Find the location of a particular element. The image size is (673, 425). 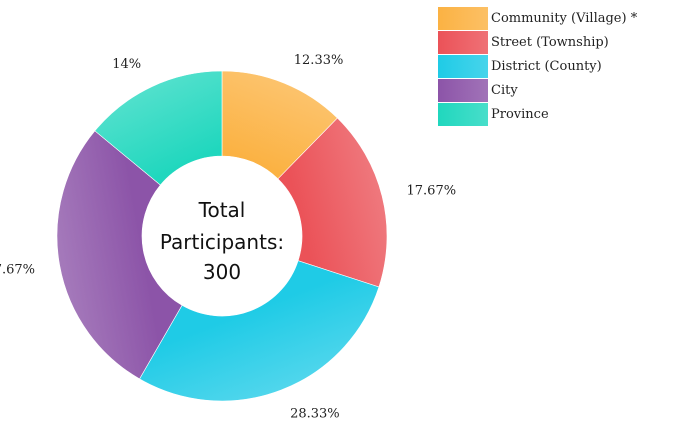

legend-label: City is located at coordinates (504, 90).